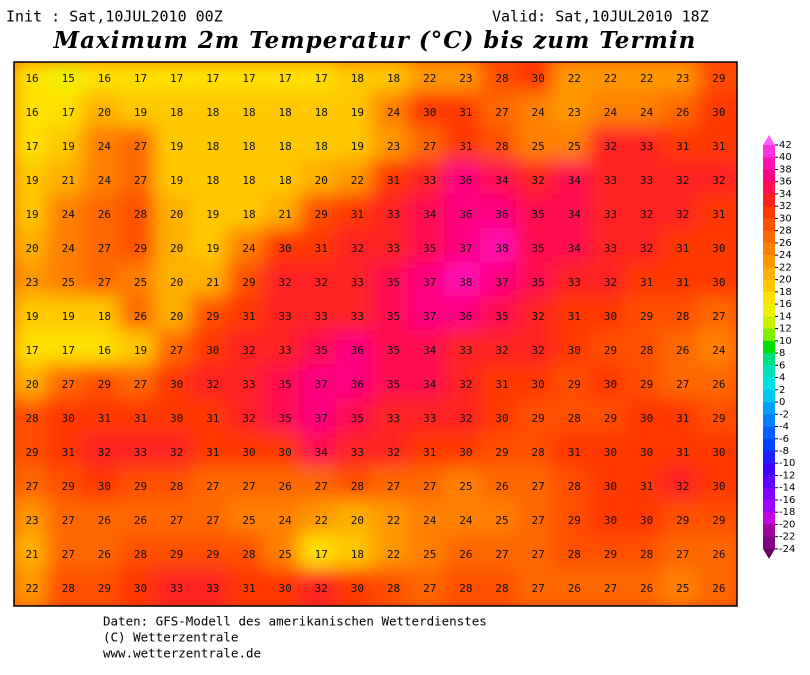 The image size is (810, 675). What do you see at coordinates (782, 378) in the screenshot?
I see `colorbar-label: 4` at bounding box center [782, 378].